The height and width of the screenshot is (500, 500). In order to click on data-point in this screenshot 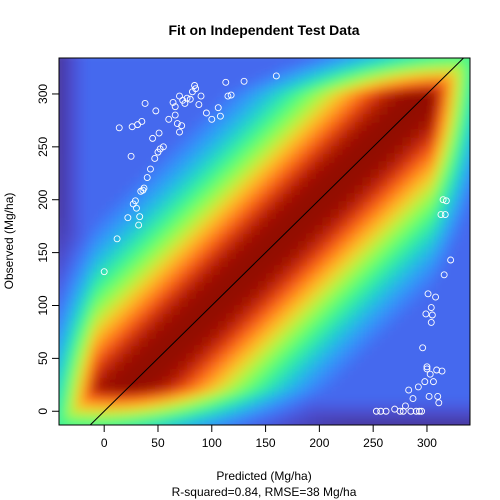, I will do `click(156, 111)`.